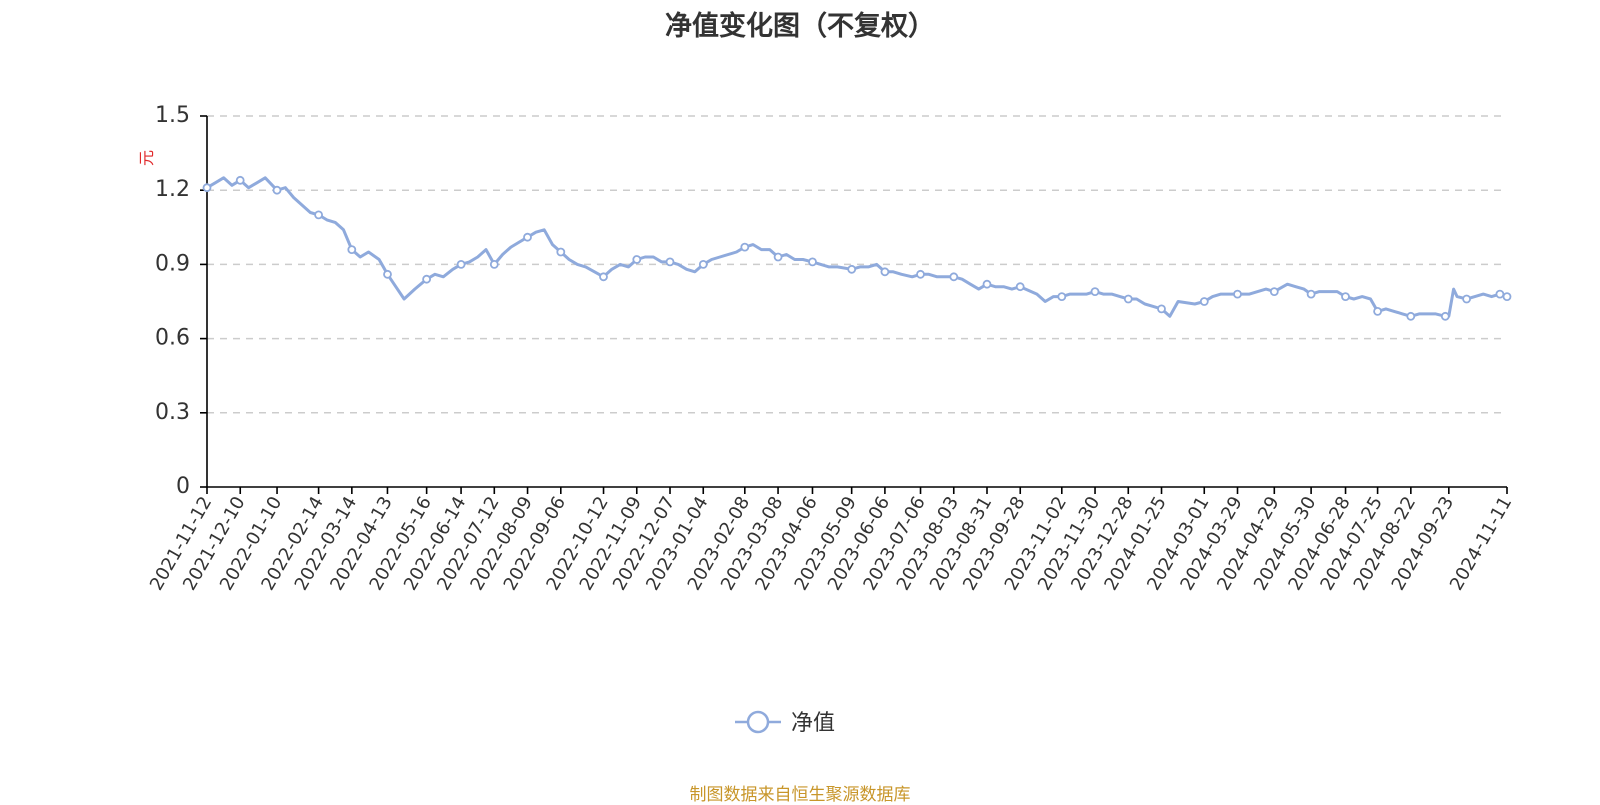 This screenshot has height=805, width=1600. I want to click on data-source-note: 制图数据来自恒生聚源数据库, so click(800, 795).